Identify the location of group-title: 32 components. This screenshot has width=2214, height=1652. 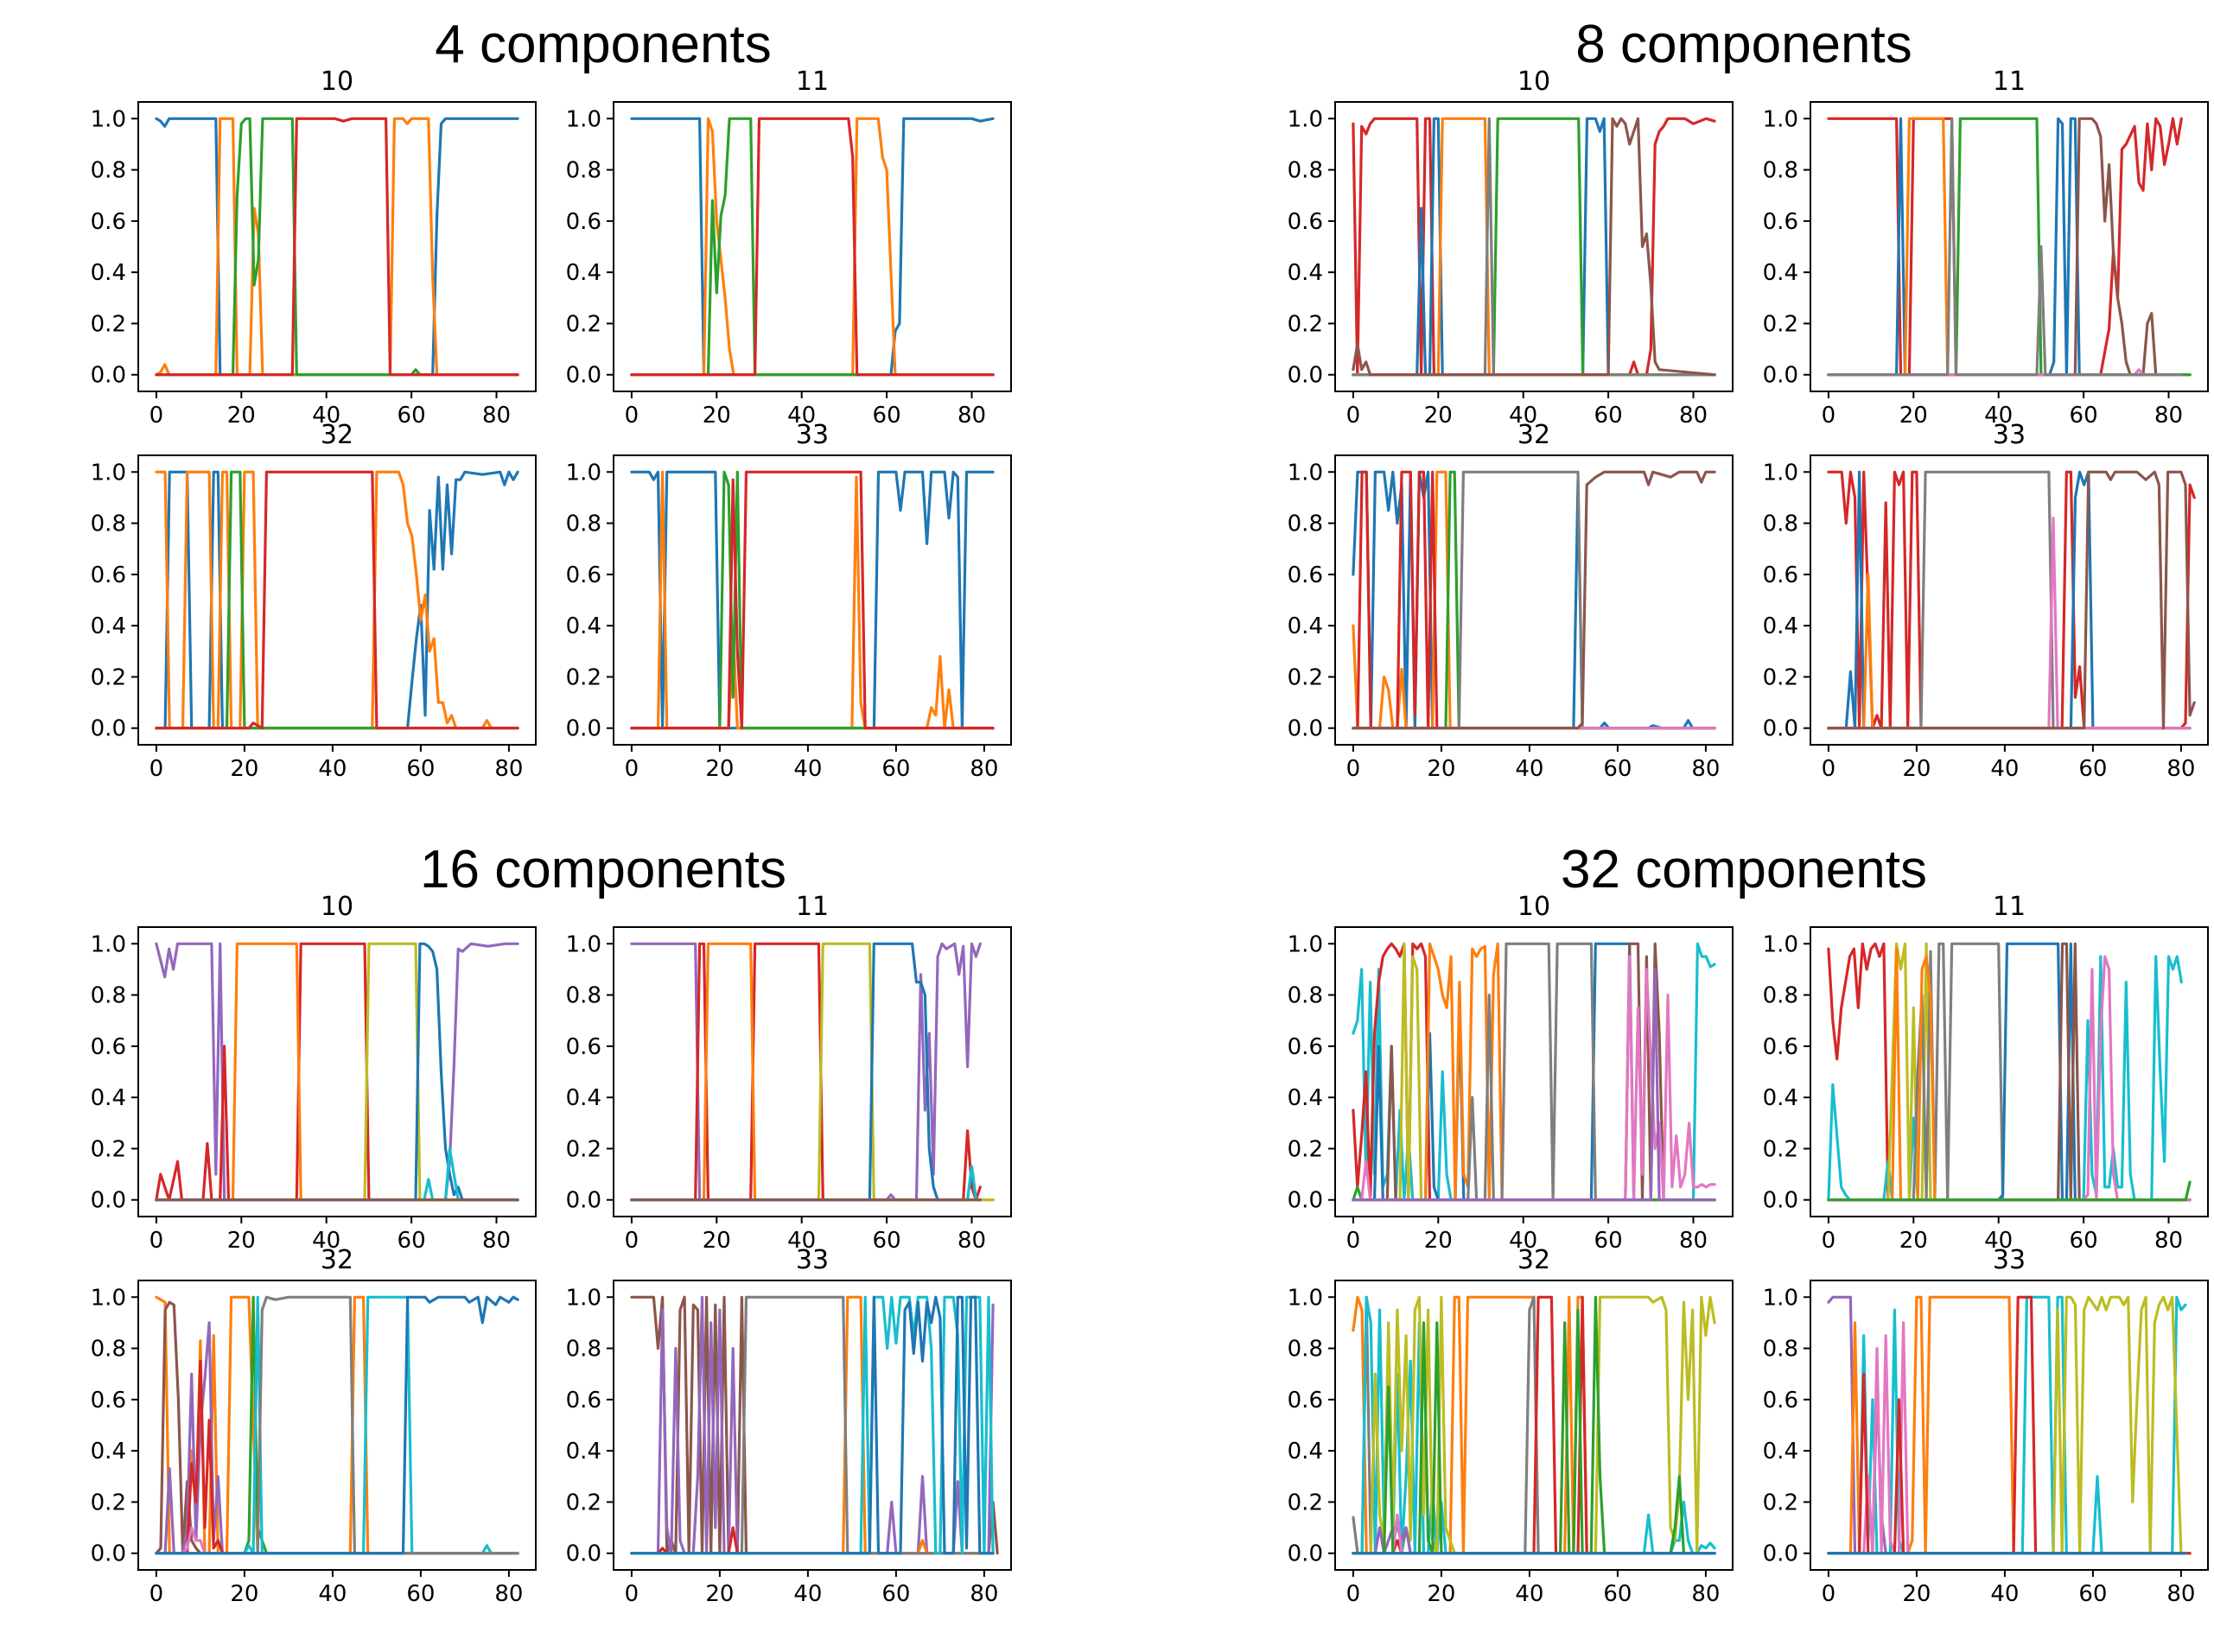
(1744, 870).